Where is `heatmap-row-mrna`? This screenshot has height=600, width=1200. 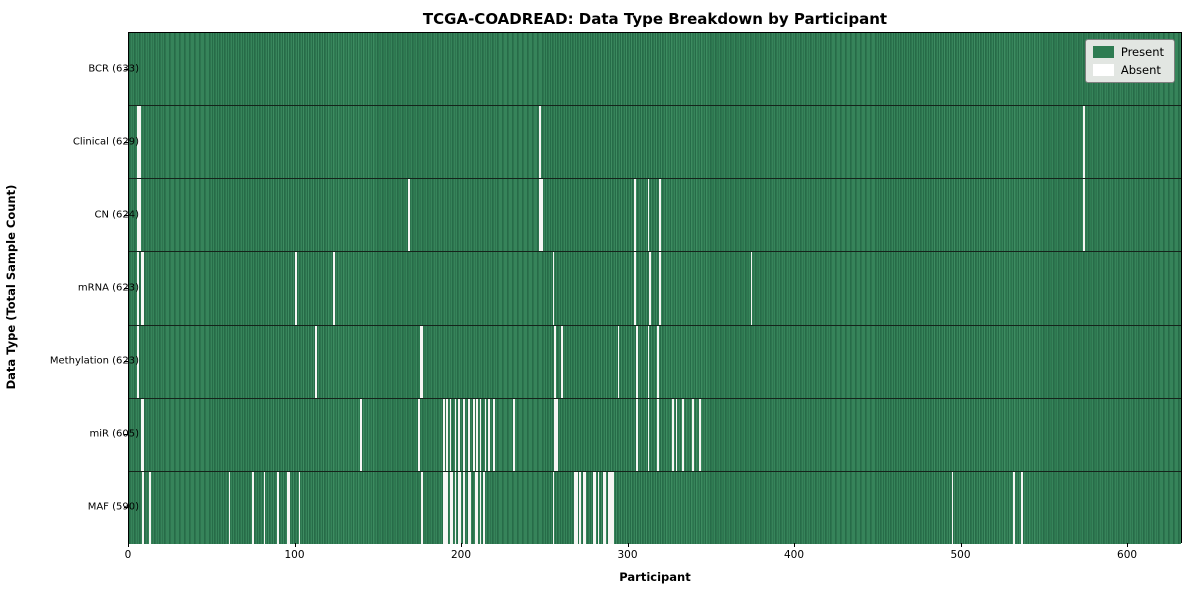
heatmap-row-mrna is located at coordinates (655, 288).